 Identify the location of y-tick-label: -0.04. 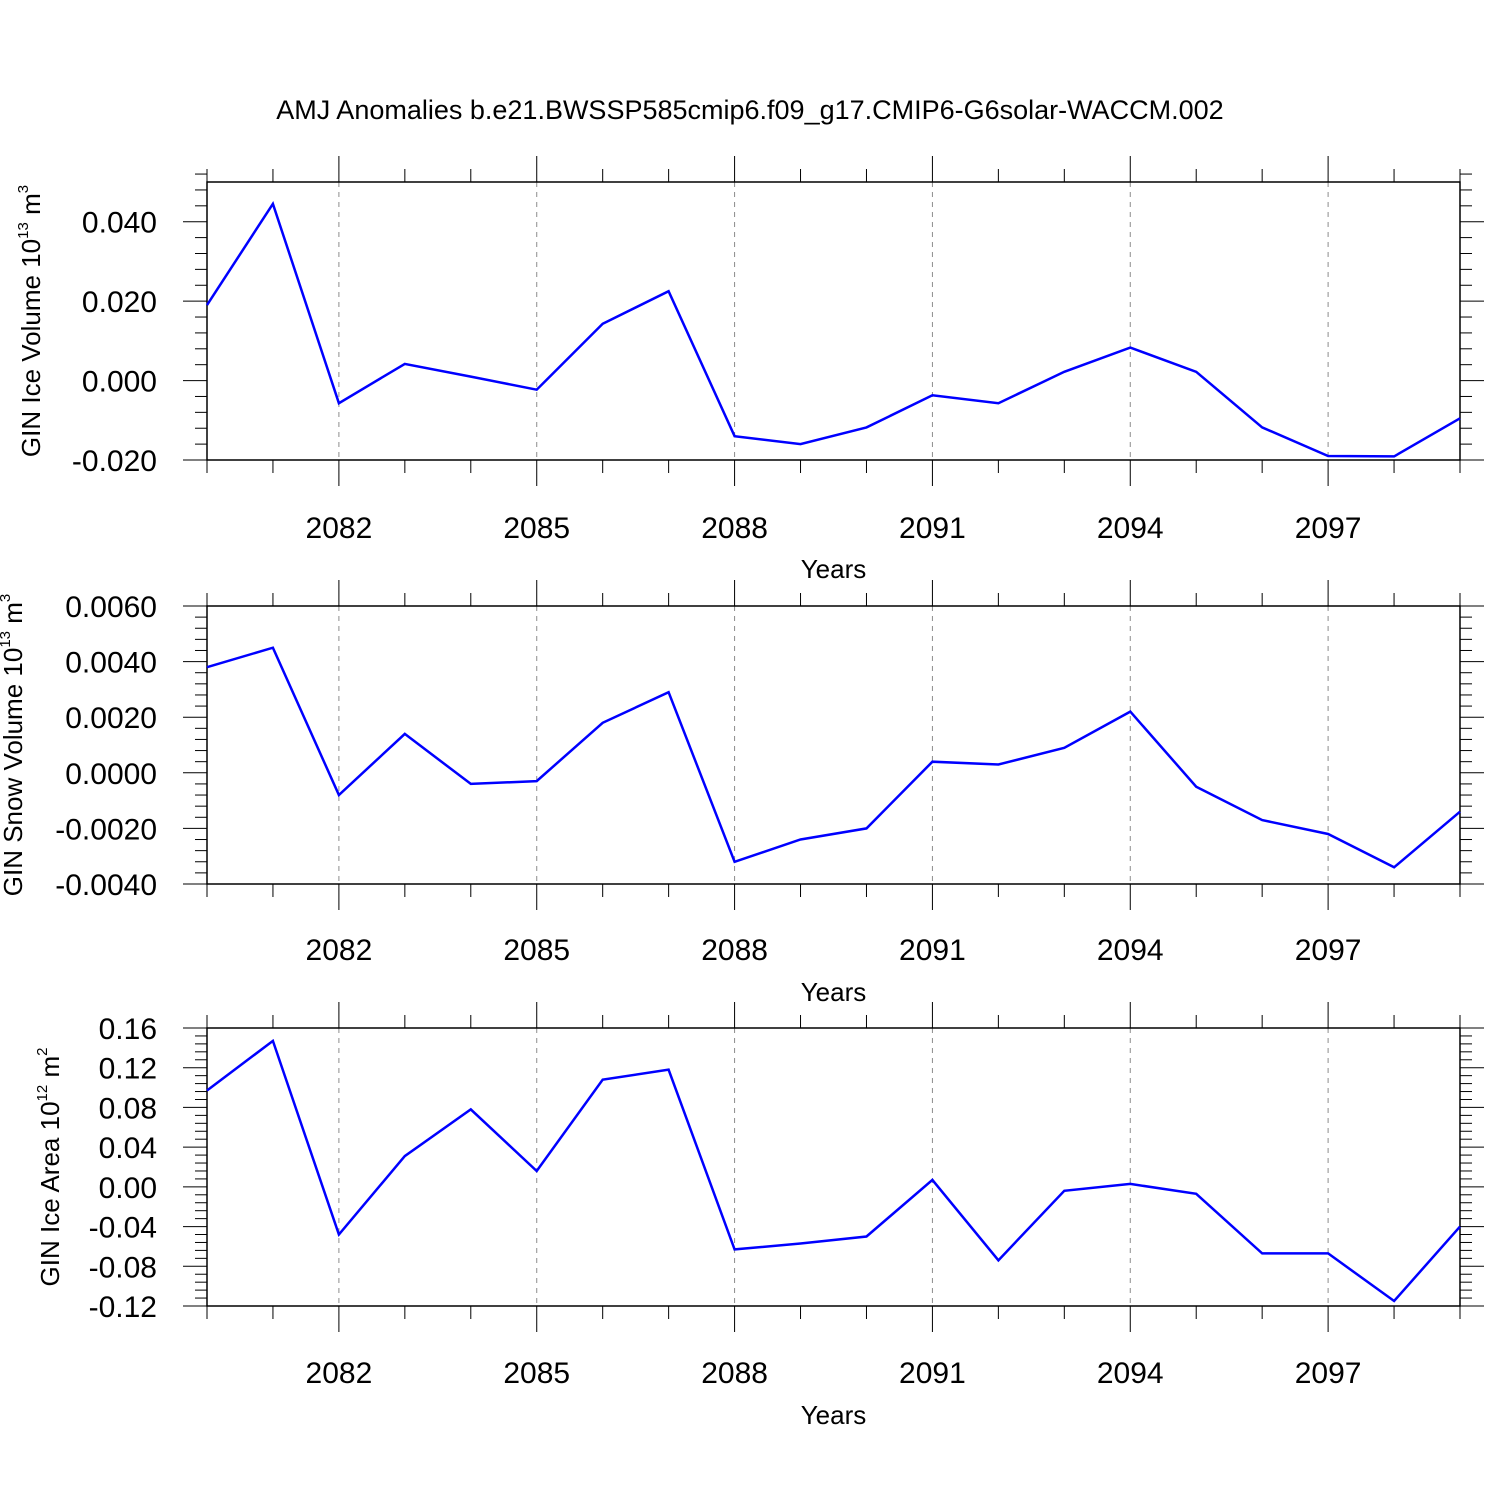
(123, 1228).